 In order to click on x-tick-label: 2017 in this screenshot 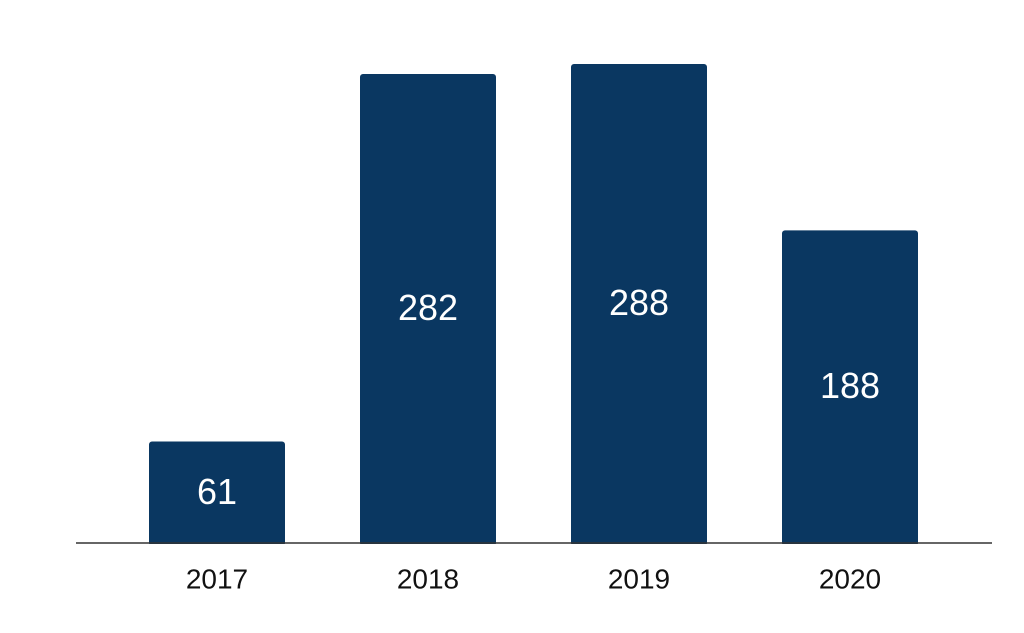, I will do `click(217, 578)`.